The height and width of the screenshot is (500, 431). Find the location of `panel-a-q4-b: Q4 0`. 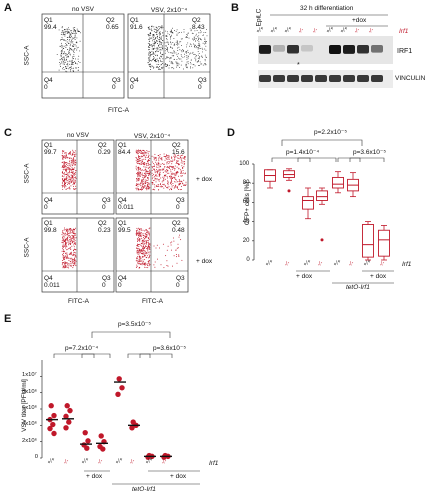

panel-a-q4-b: Q4 0 is located at coordinates (134, 84).